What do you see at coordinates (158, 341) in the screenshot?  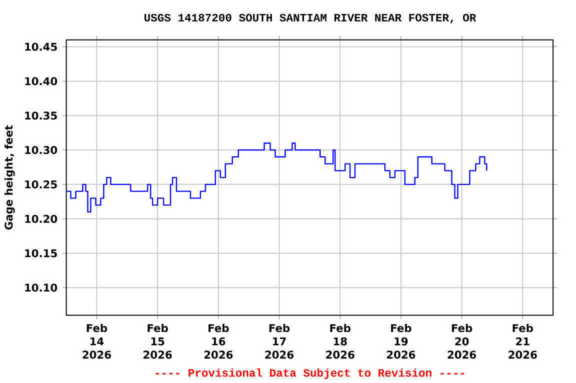 I see `x-tick-label: Feb 15 2026` at bounding box center [158, 341].